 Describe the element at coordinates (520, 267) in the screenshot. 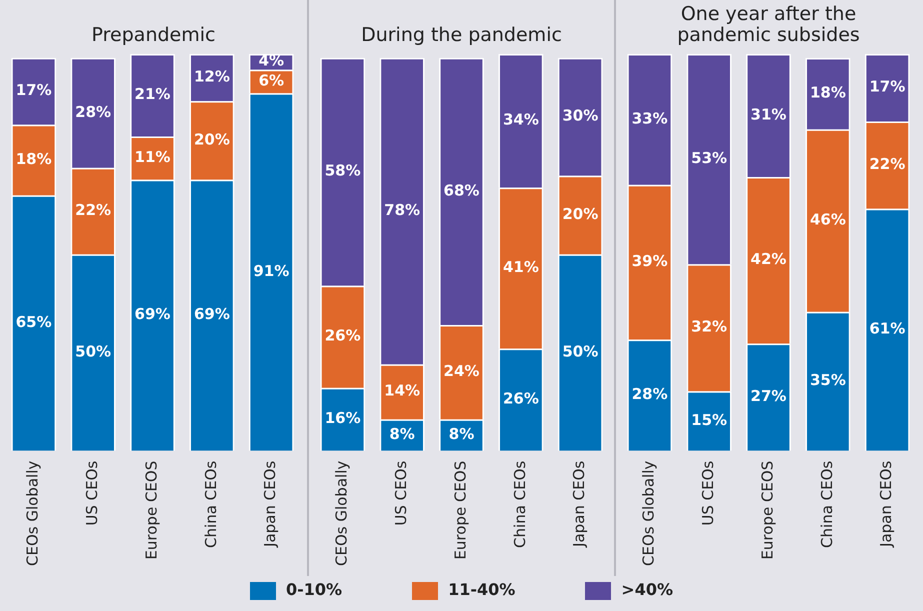

I see `data-label: 41%` at that location.